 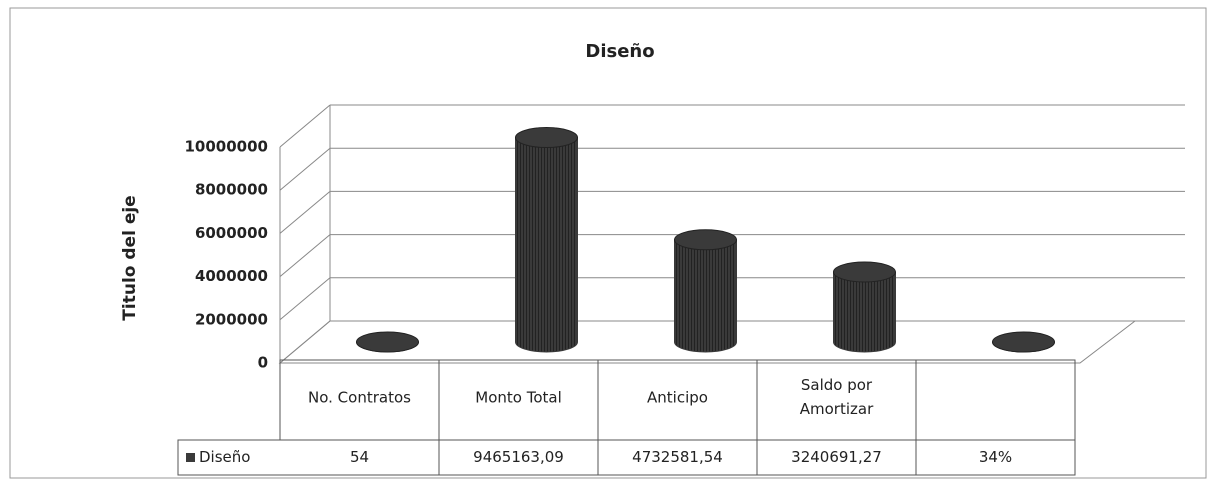 What do you see at coordinates (836, 457) in the screenshot?
I see `data-label: 3240691,27` at bounding box center [836, 457].